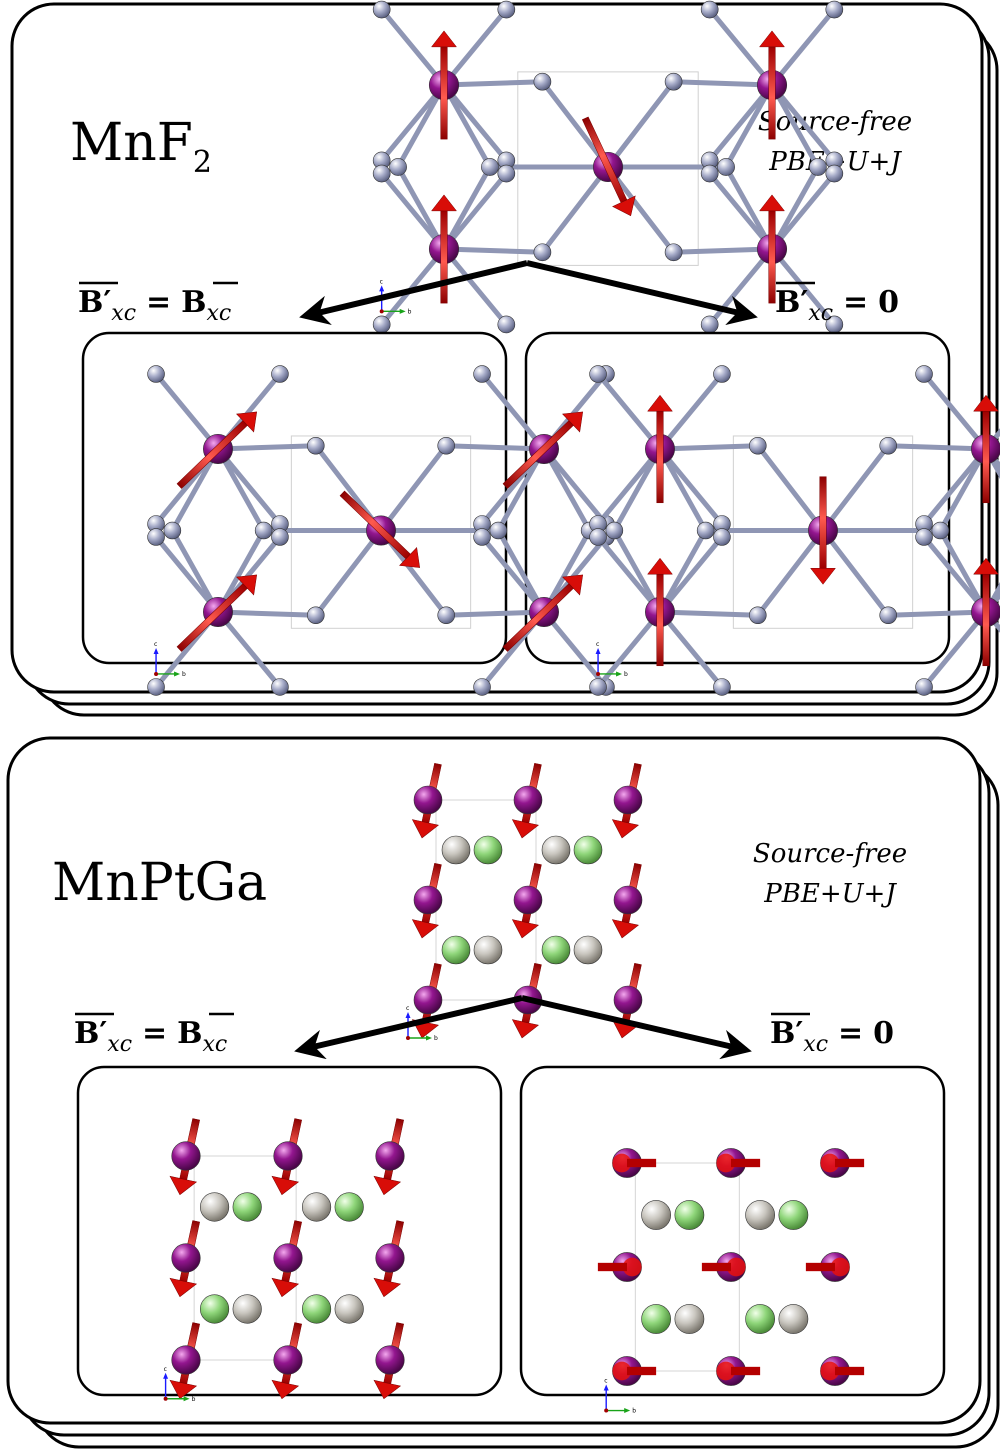 The width and height of the screenshot is (1000, 1451). I want to click on method-line1: Source-free, so click(835, 122).